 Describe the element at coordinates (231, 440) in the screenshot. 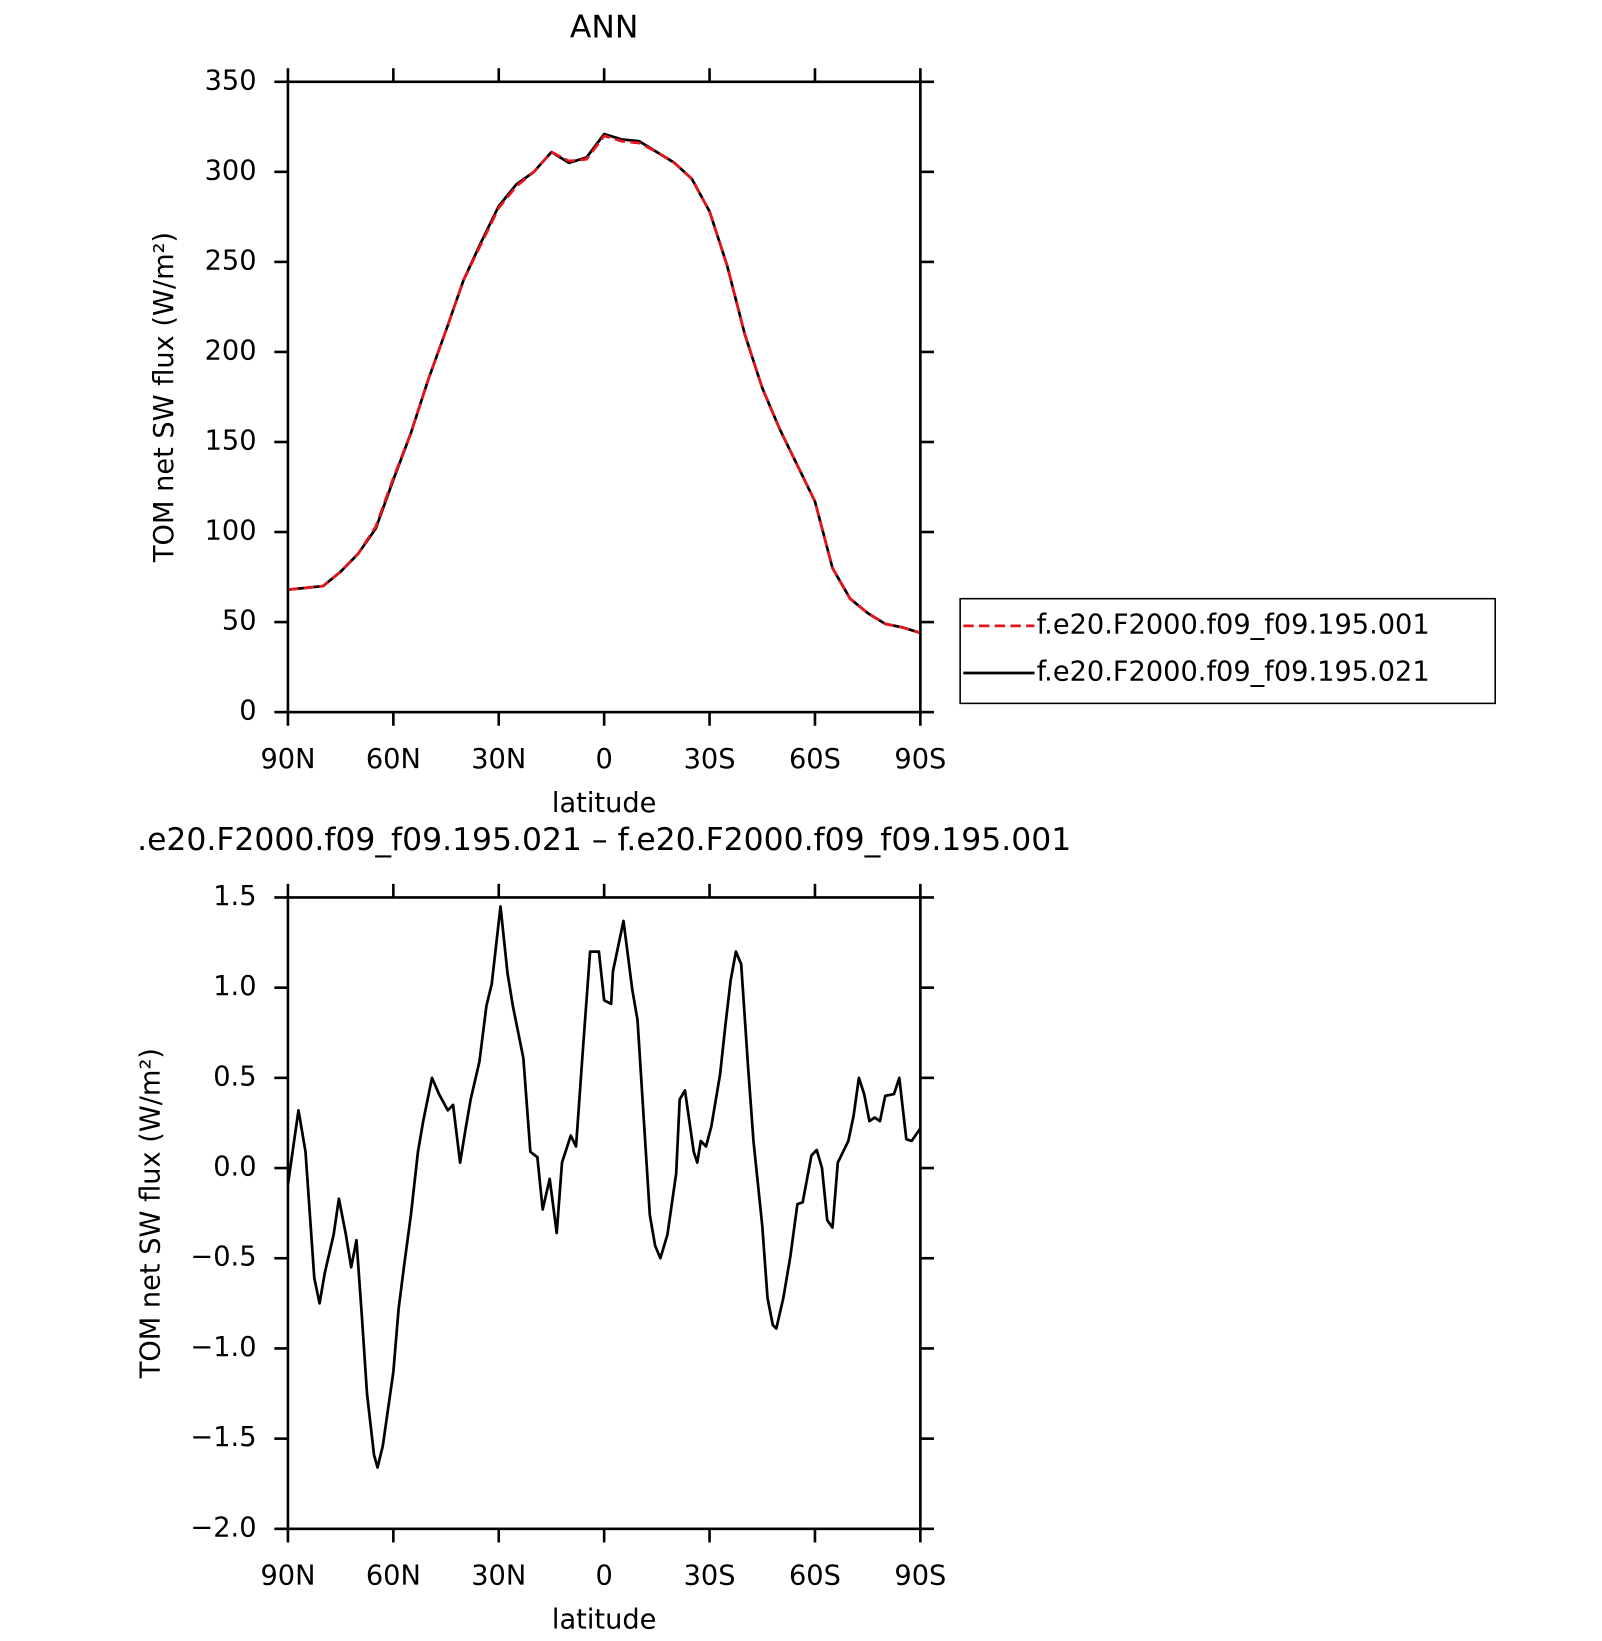

I see `y-tick-label: 150` at that location.